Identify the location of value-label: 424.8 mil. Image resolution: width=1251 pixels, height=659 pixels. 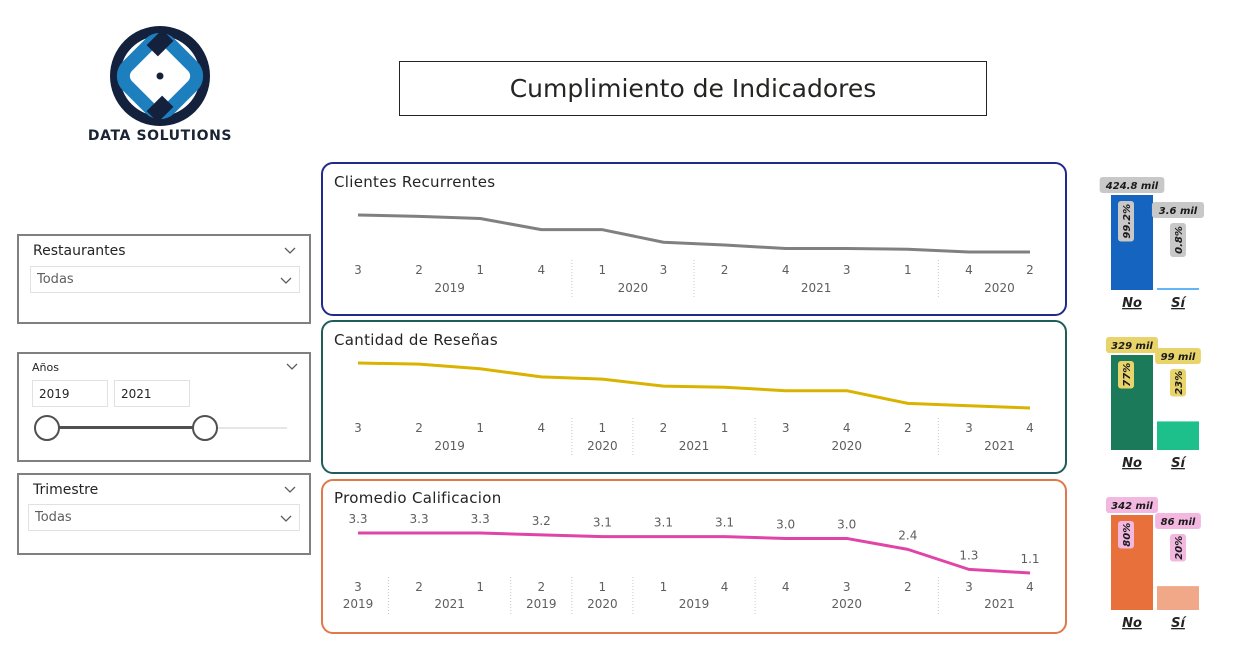
(1132, 186).